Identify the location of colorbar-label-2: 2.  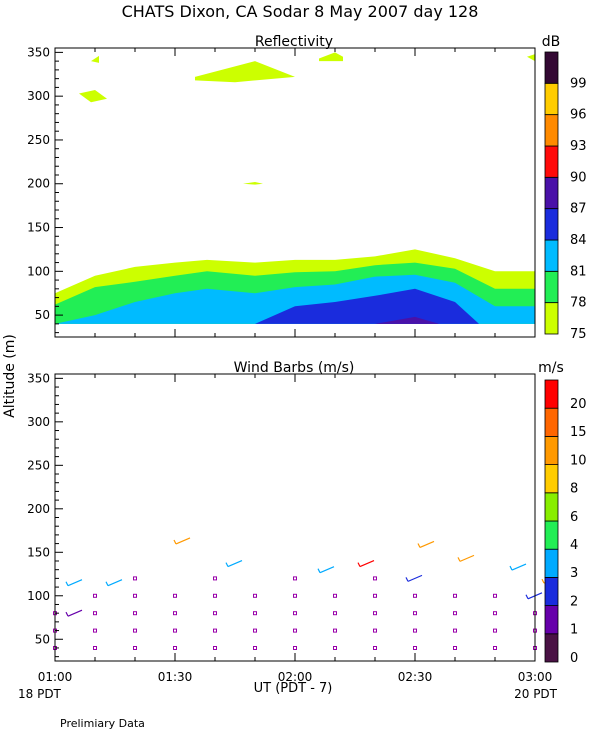
(574, 601).